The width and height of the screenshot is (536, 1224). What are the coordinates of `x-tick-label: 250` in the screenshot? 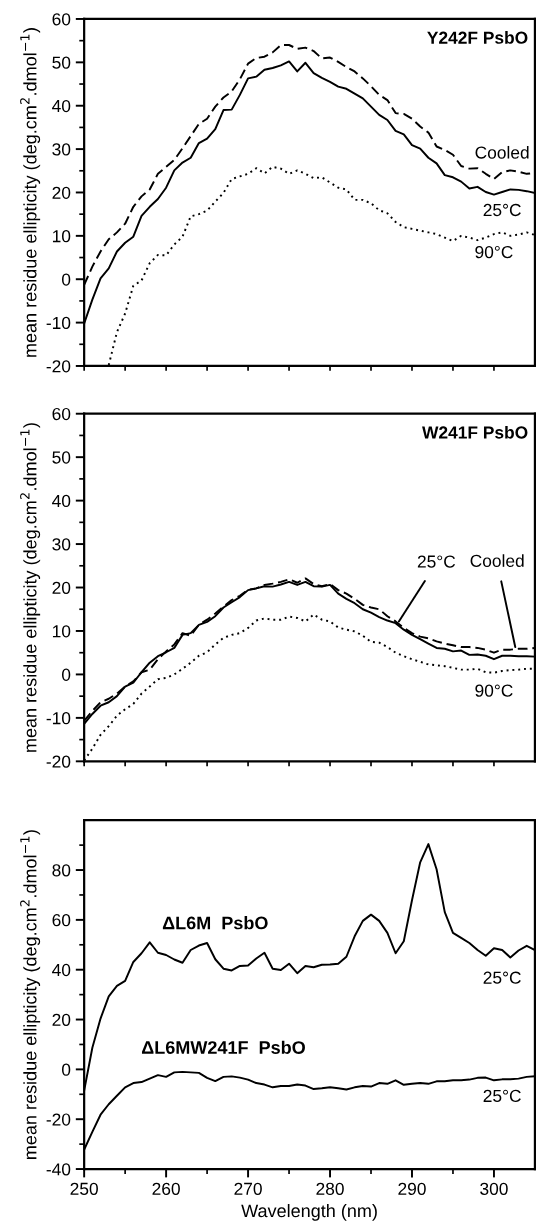 It's located at (84, 1188).